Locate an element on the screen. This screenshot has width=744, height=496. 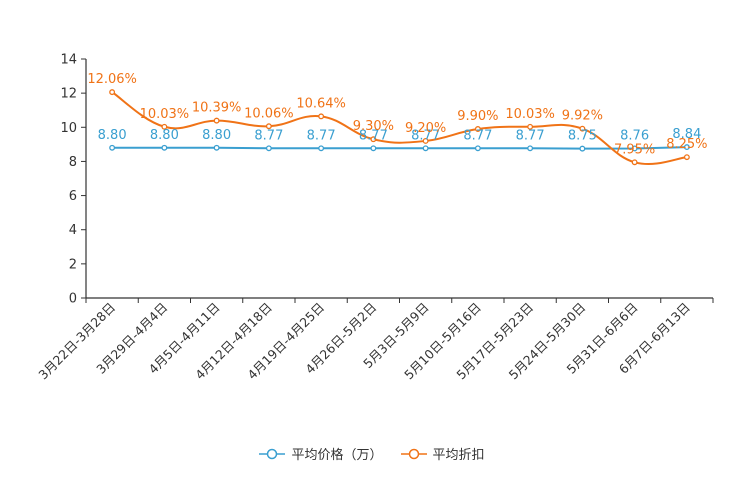
legend-item-avg-discount: 平均折扣 is located at coordinates (442, 453).